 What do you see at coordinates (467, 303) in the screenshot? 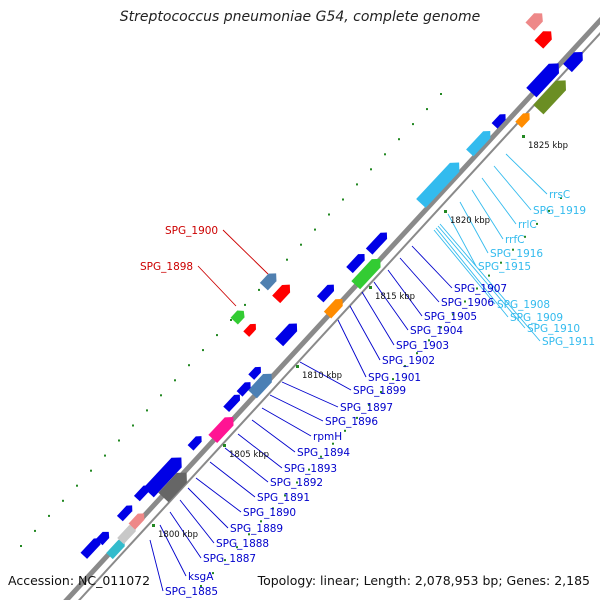
I see `gene-label-spg-1906: SPG_1906` at bounding box center [467, 303].